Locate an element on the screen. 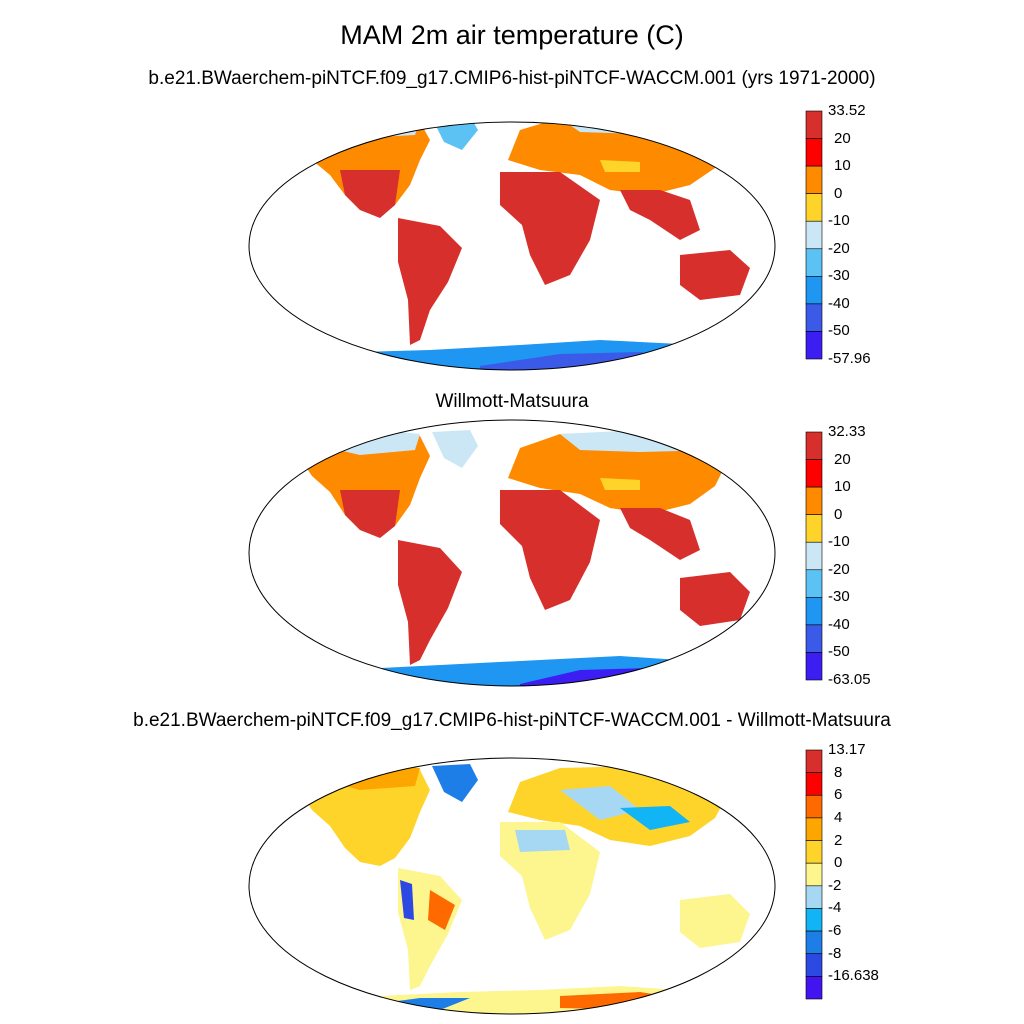 The image size is (1024, 1024). colorbar-3-label: -6 is located at coordinates (835, 931).